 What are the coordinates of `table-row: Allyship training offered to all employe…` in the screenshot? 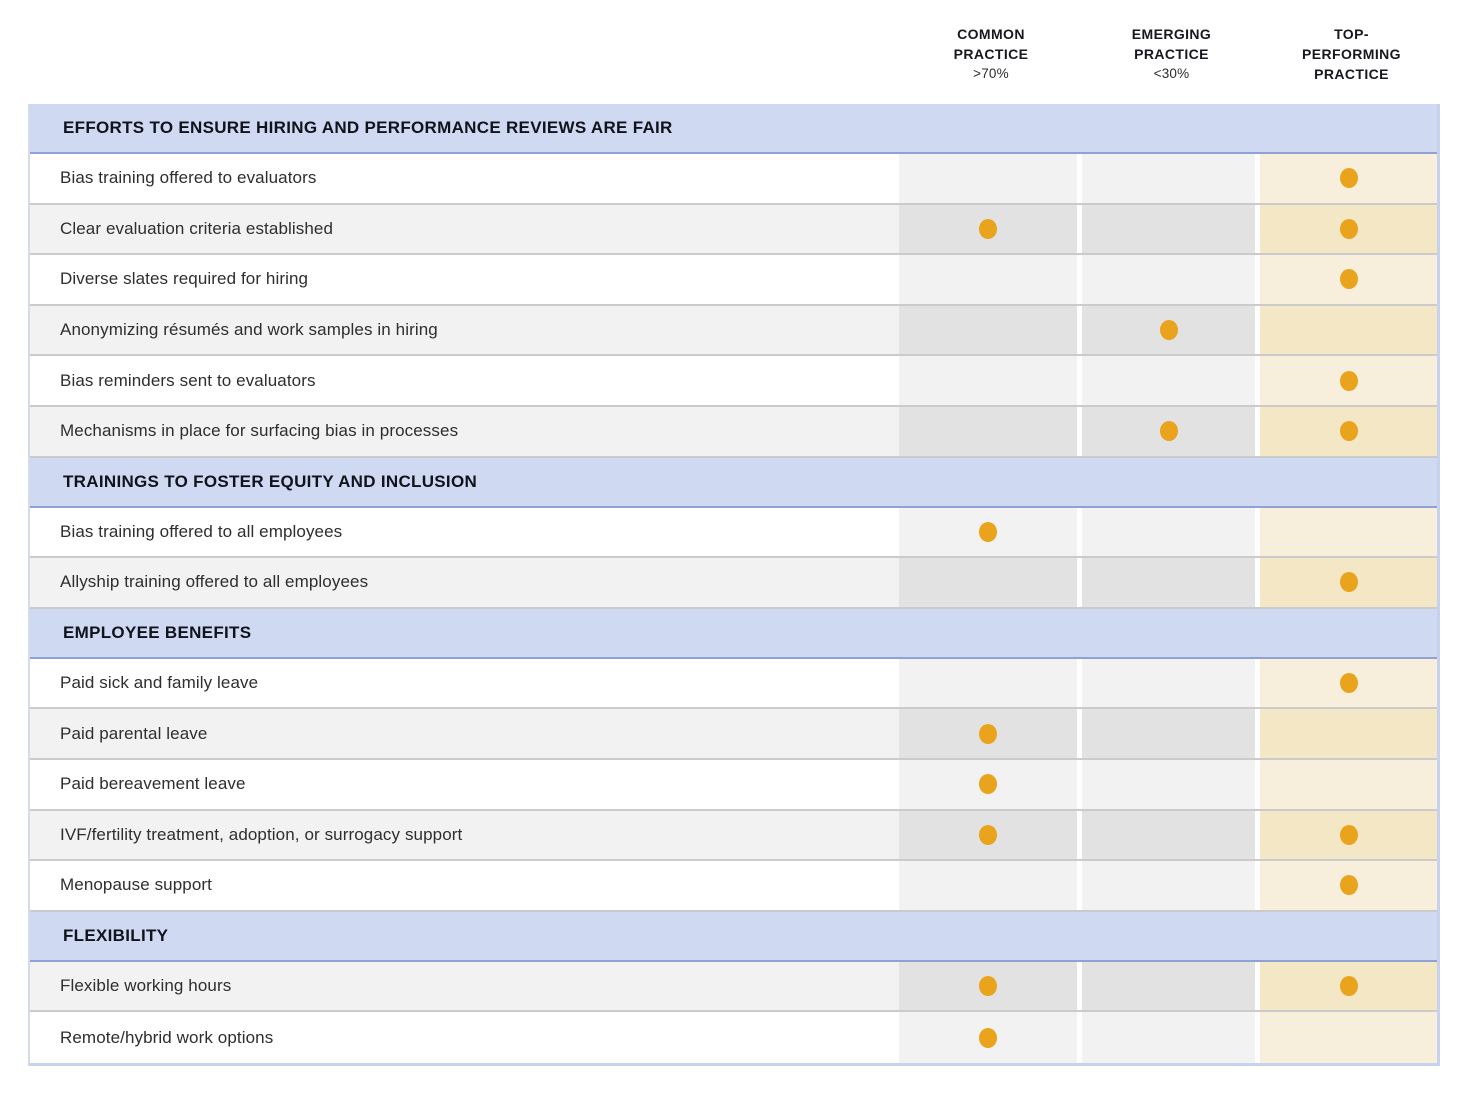 It's located at (733, 583).